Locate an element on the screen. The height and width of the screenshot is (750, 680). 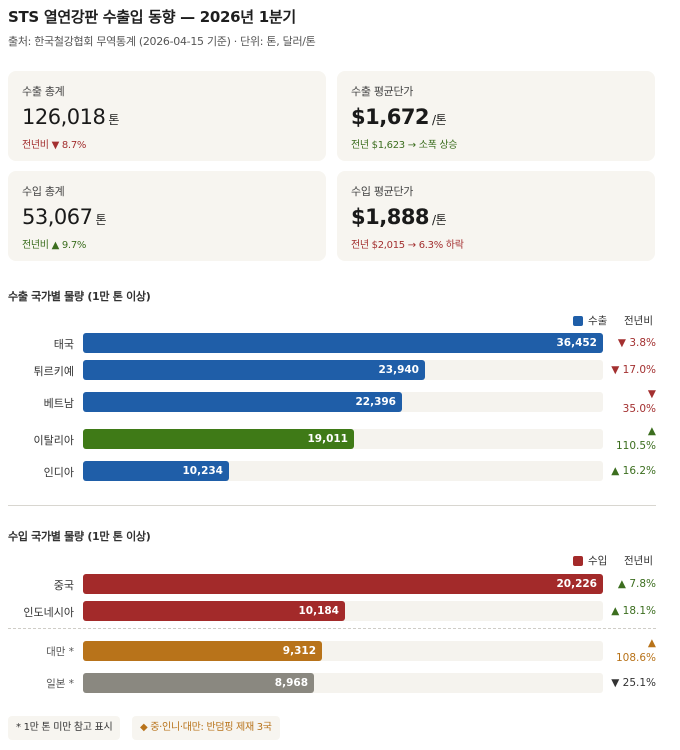
import-yoy-value: 25.1% is located at coordinates (639, 683).